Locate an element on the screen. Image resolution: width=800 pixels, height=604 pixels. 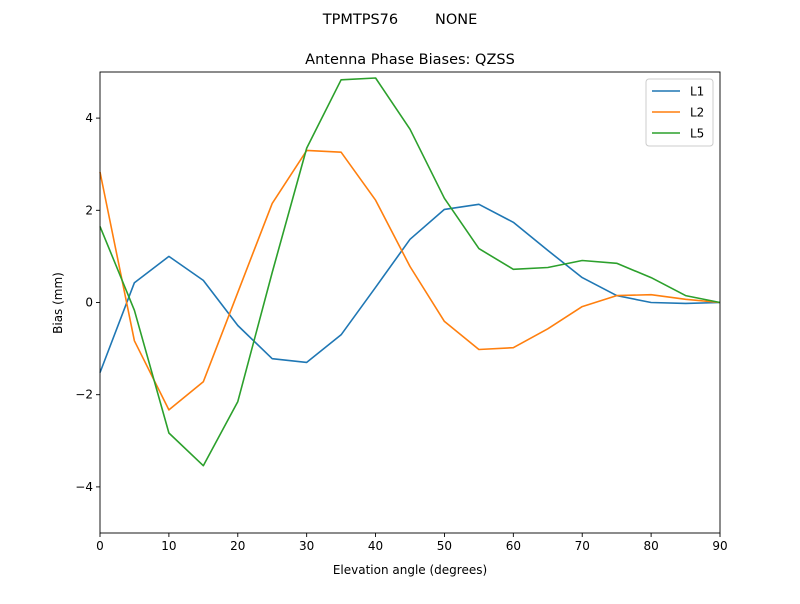
x-tick-label: 50 is located at coordinates (444, 546).